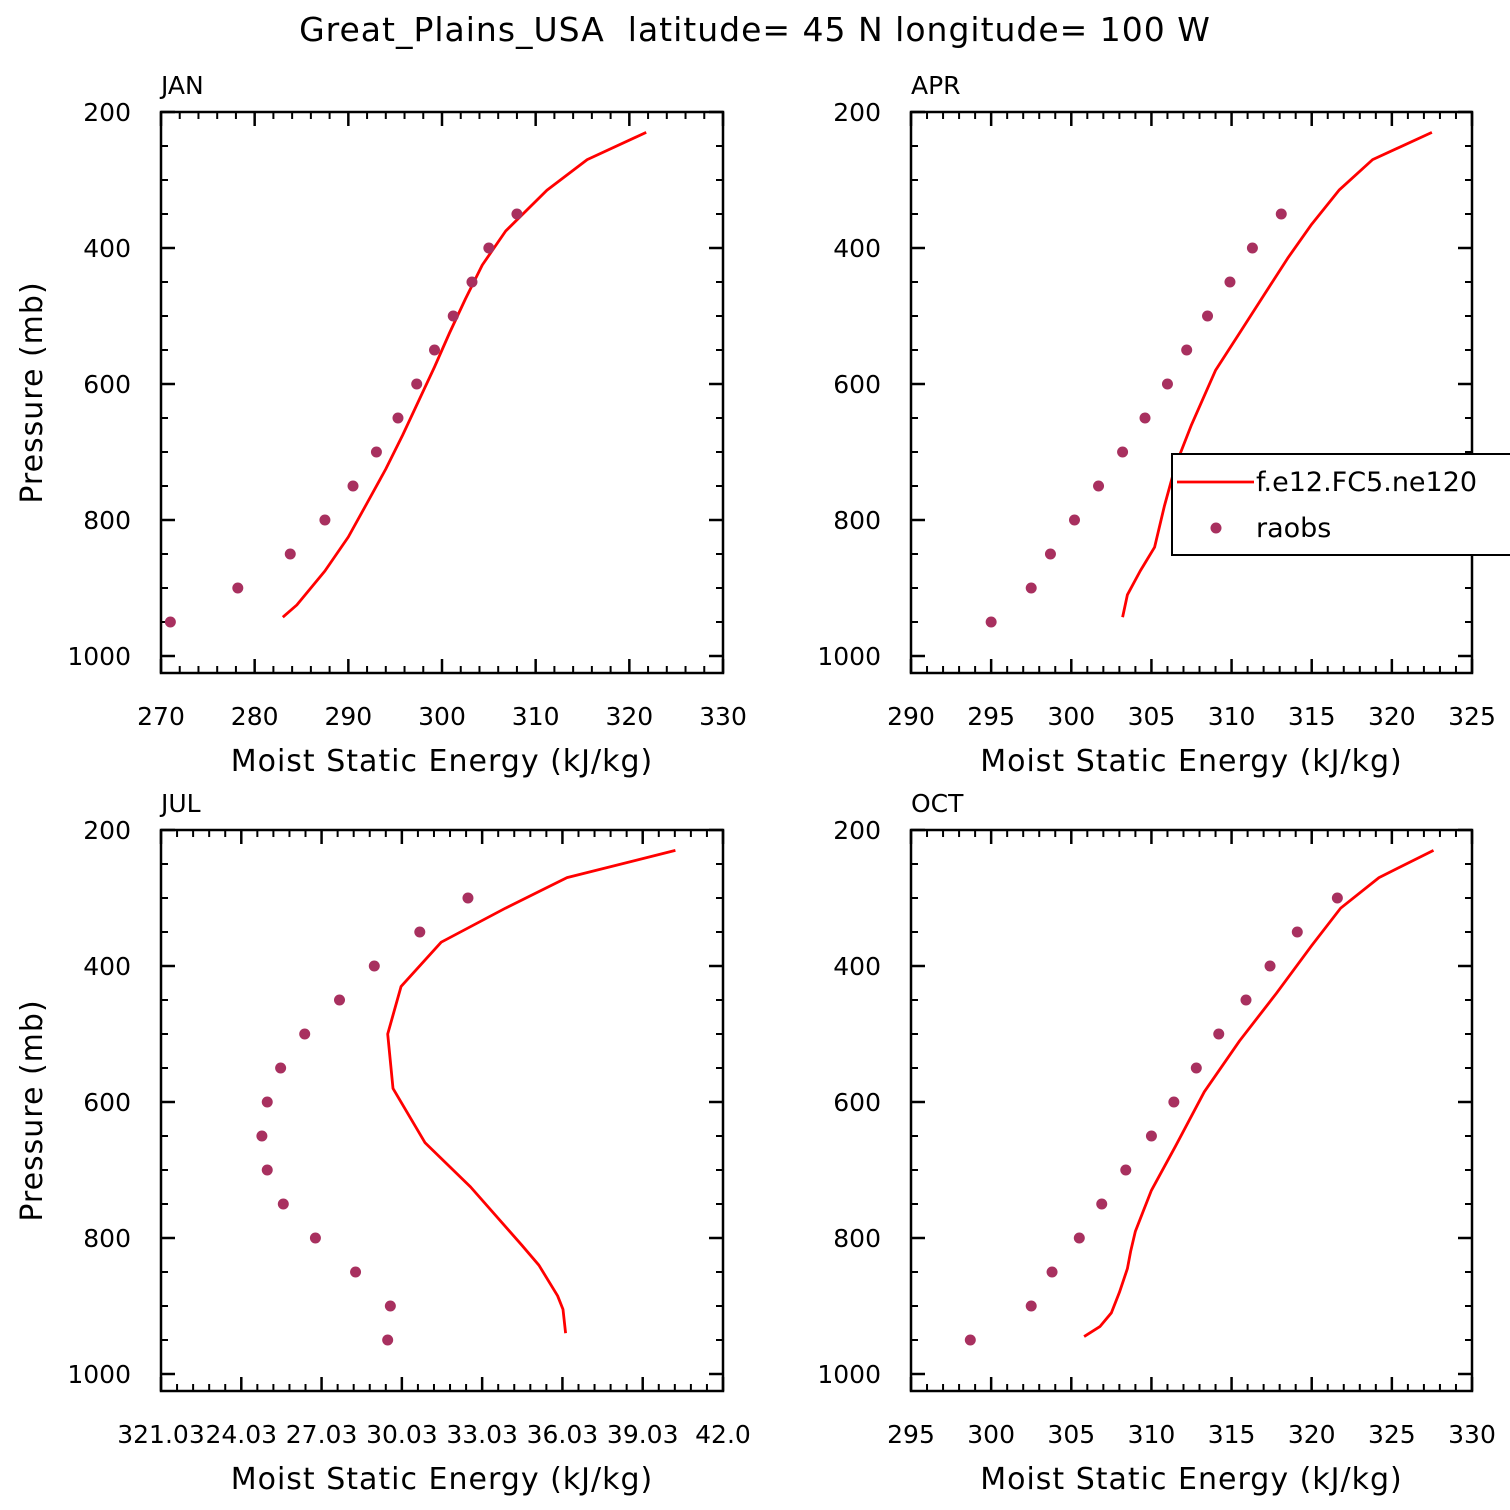  Describe the element at coordinates (563, 1434) in the screenshot. I see `x-tick-label: 36.03` at that location.